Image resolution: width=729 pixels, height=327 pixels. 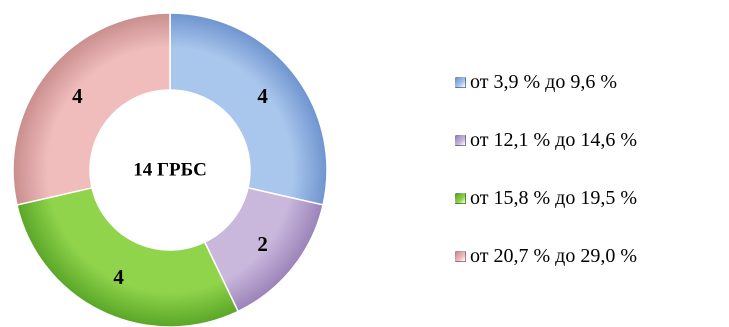 I want to click on center-label: 14 ГРБС, so click(x=170, y=170).